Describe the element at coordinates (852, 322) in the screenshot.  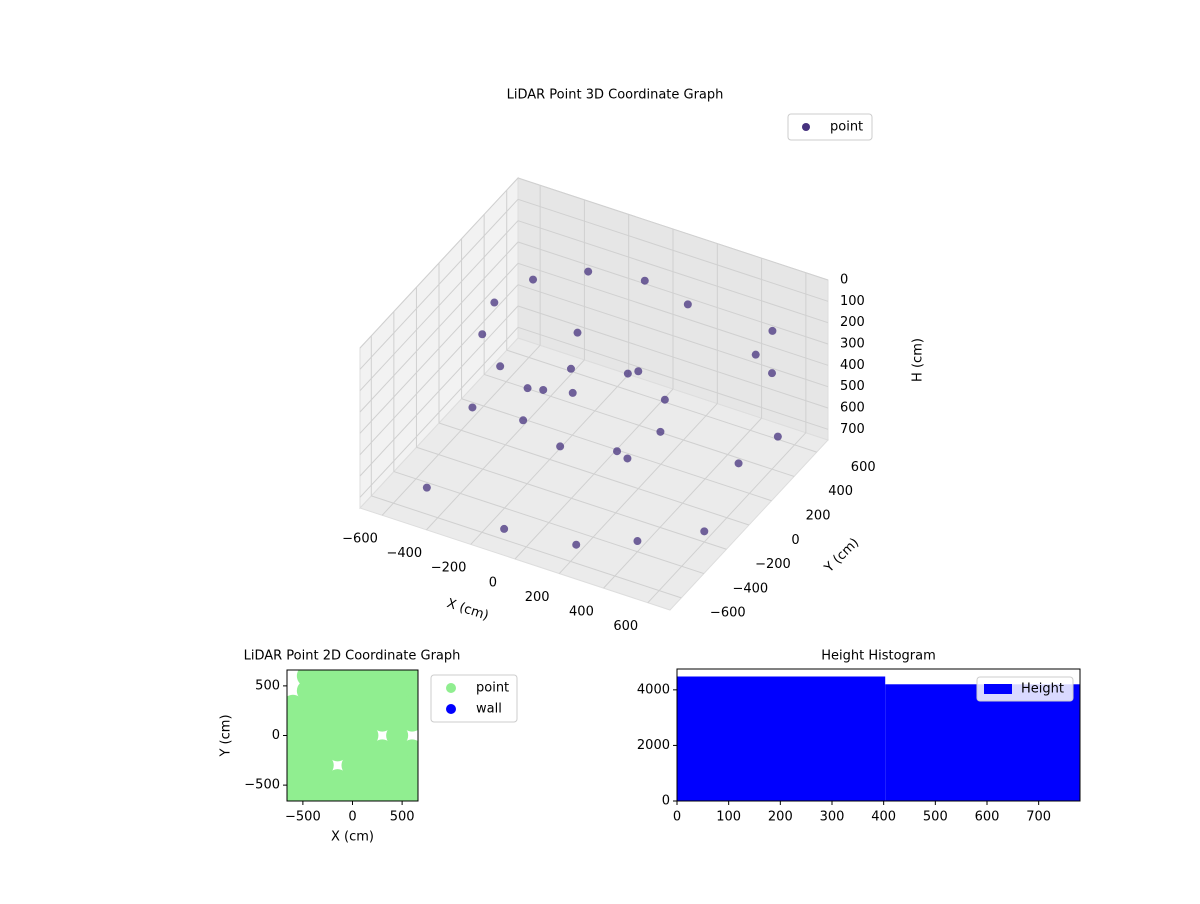
I see `z-tick-label: 200` at that location.